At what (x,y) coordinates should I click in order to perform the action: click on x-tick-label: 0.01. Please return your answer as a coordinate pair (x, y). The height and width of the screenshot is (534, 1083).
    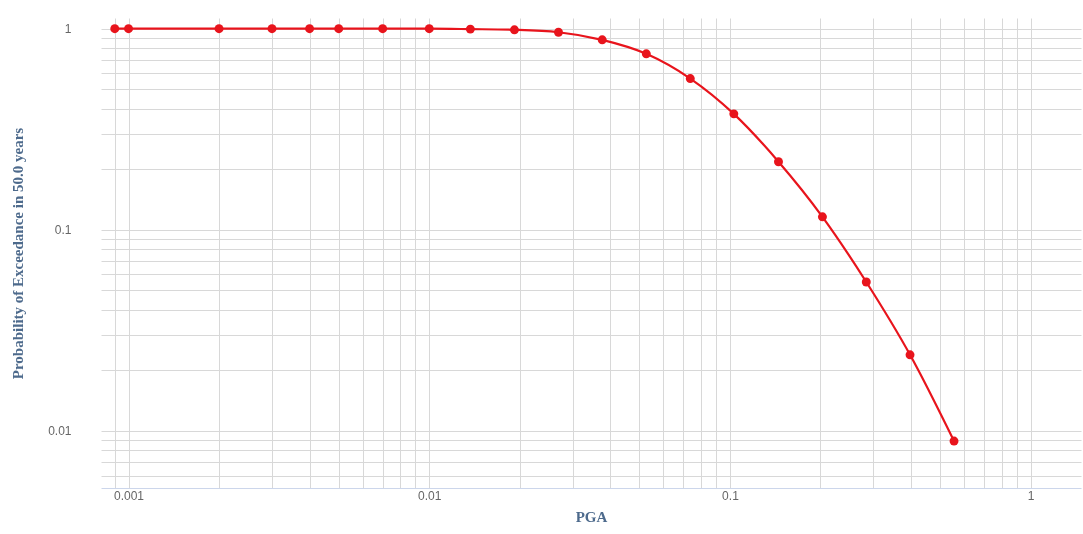
    Looking at the image, I should click on (430, 495).